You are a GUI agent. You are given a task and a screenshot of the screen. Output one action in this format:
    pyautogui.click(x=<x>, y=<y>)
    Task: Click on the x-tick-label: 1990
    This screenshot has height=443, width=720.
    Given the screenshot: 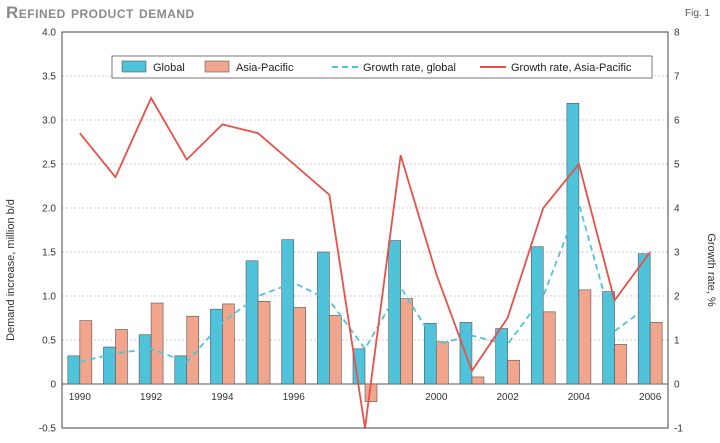 What is the action you would take?
    pyautogui.click(x=80, y=397)
    